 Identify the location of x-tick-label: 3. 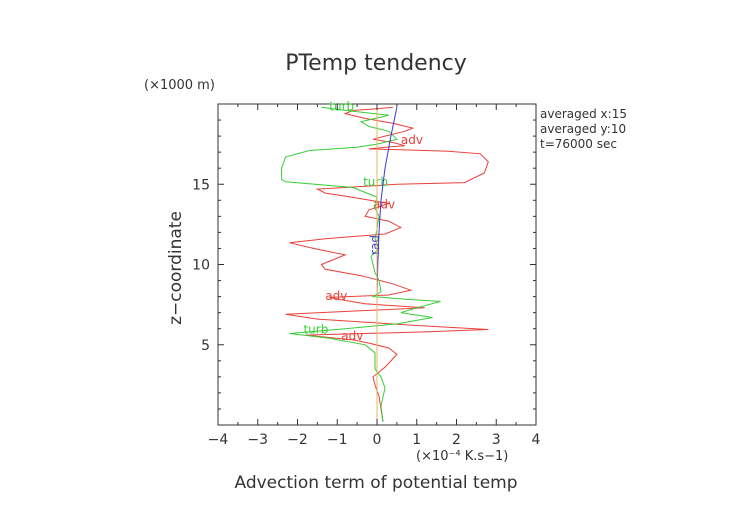
(496, 440).